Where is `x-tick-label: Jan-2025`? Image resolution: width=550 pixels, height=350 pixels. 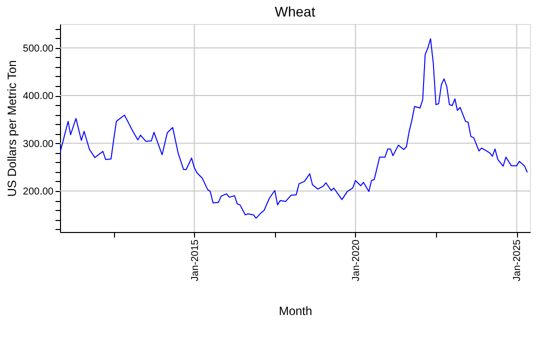
x-tick-label: Jan-2025 is located at coordinates (518, 260).